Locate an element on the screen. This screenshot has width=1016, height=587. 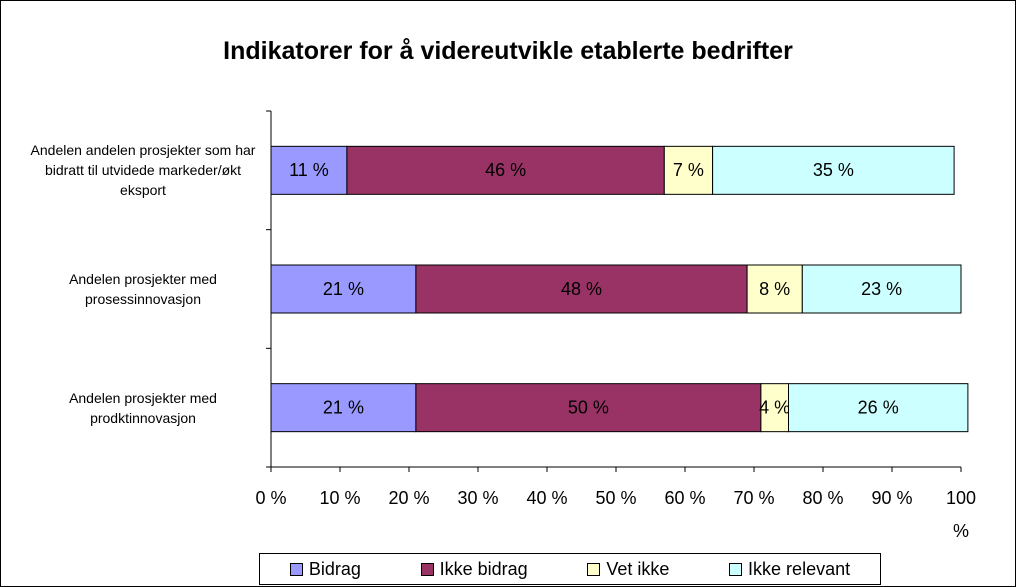
legend-item: Vet ikke is located at coordinates (628, 569).